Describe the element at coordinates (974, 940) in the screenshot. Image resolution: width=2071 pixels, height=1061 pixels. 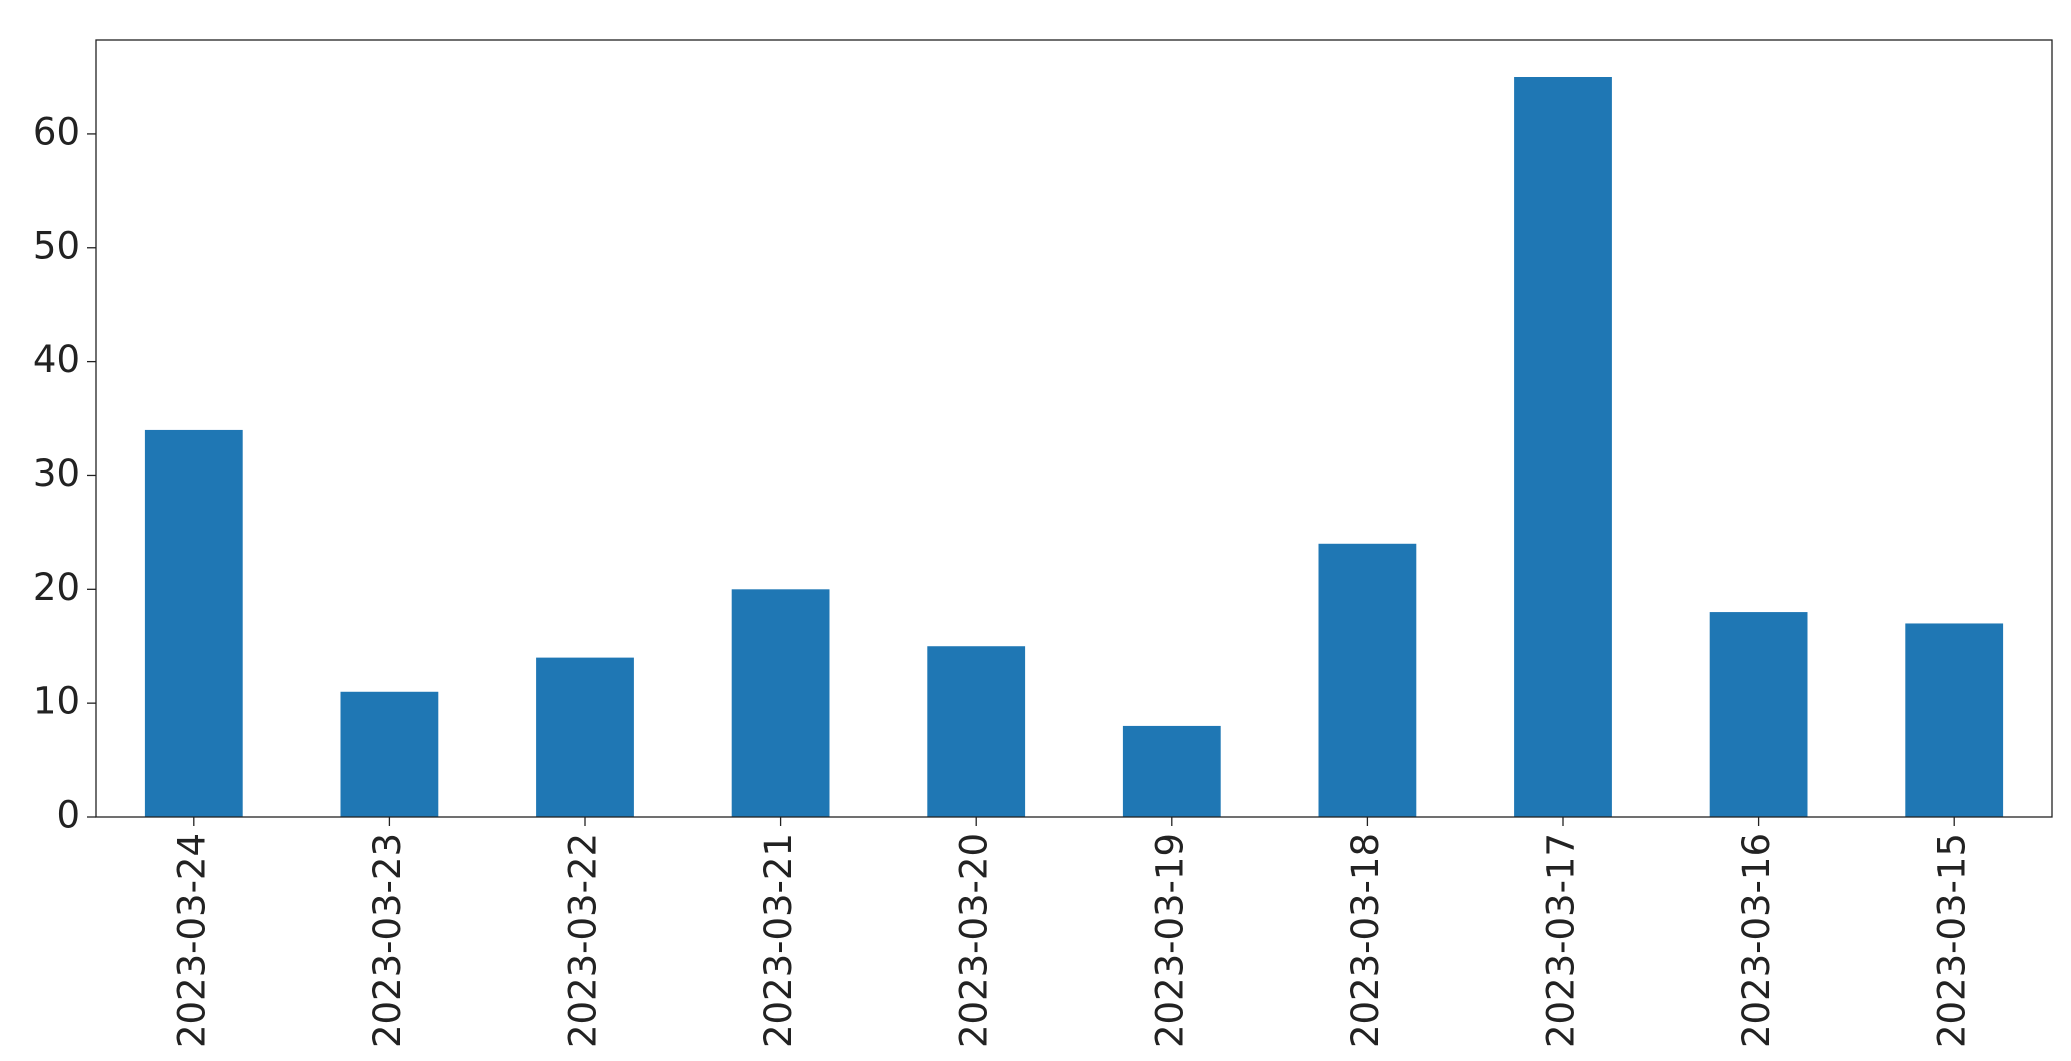
I see `x-tick-label: 2023-03-20` at that location.